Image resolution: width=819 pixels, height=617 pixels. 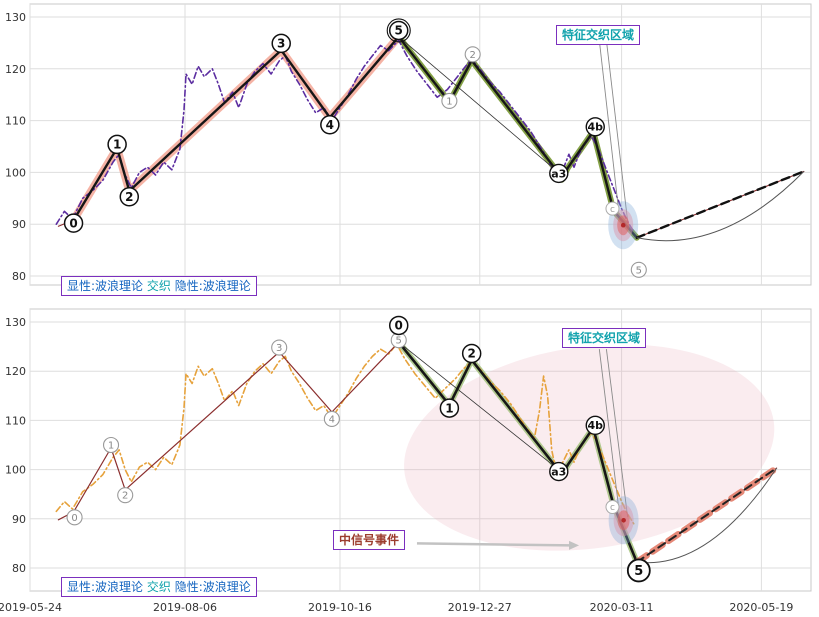 I want to click on x-tick-label: 2020-03-11, so click(x=622, y=607).